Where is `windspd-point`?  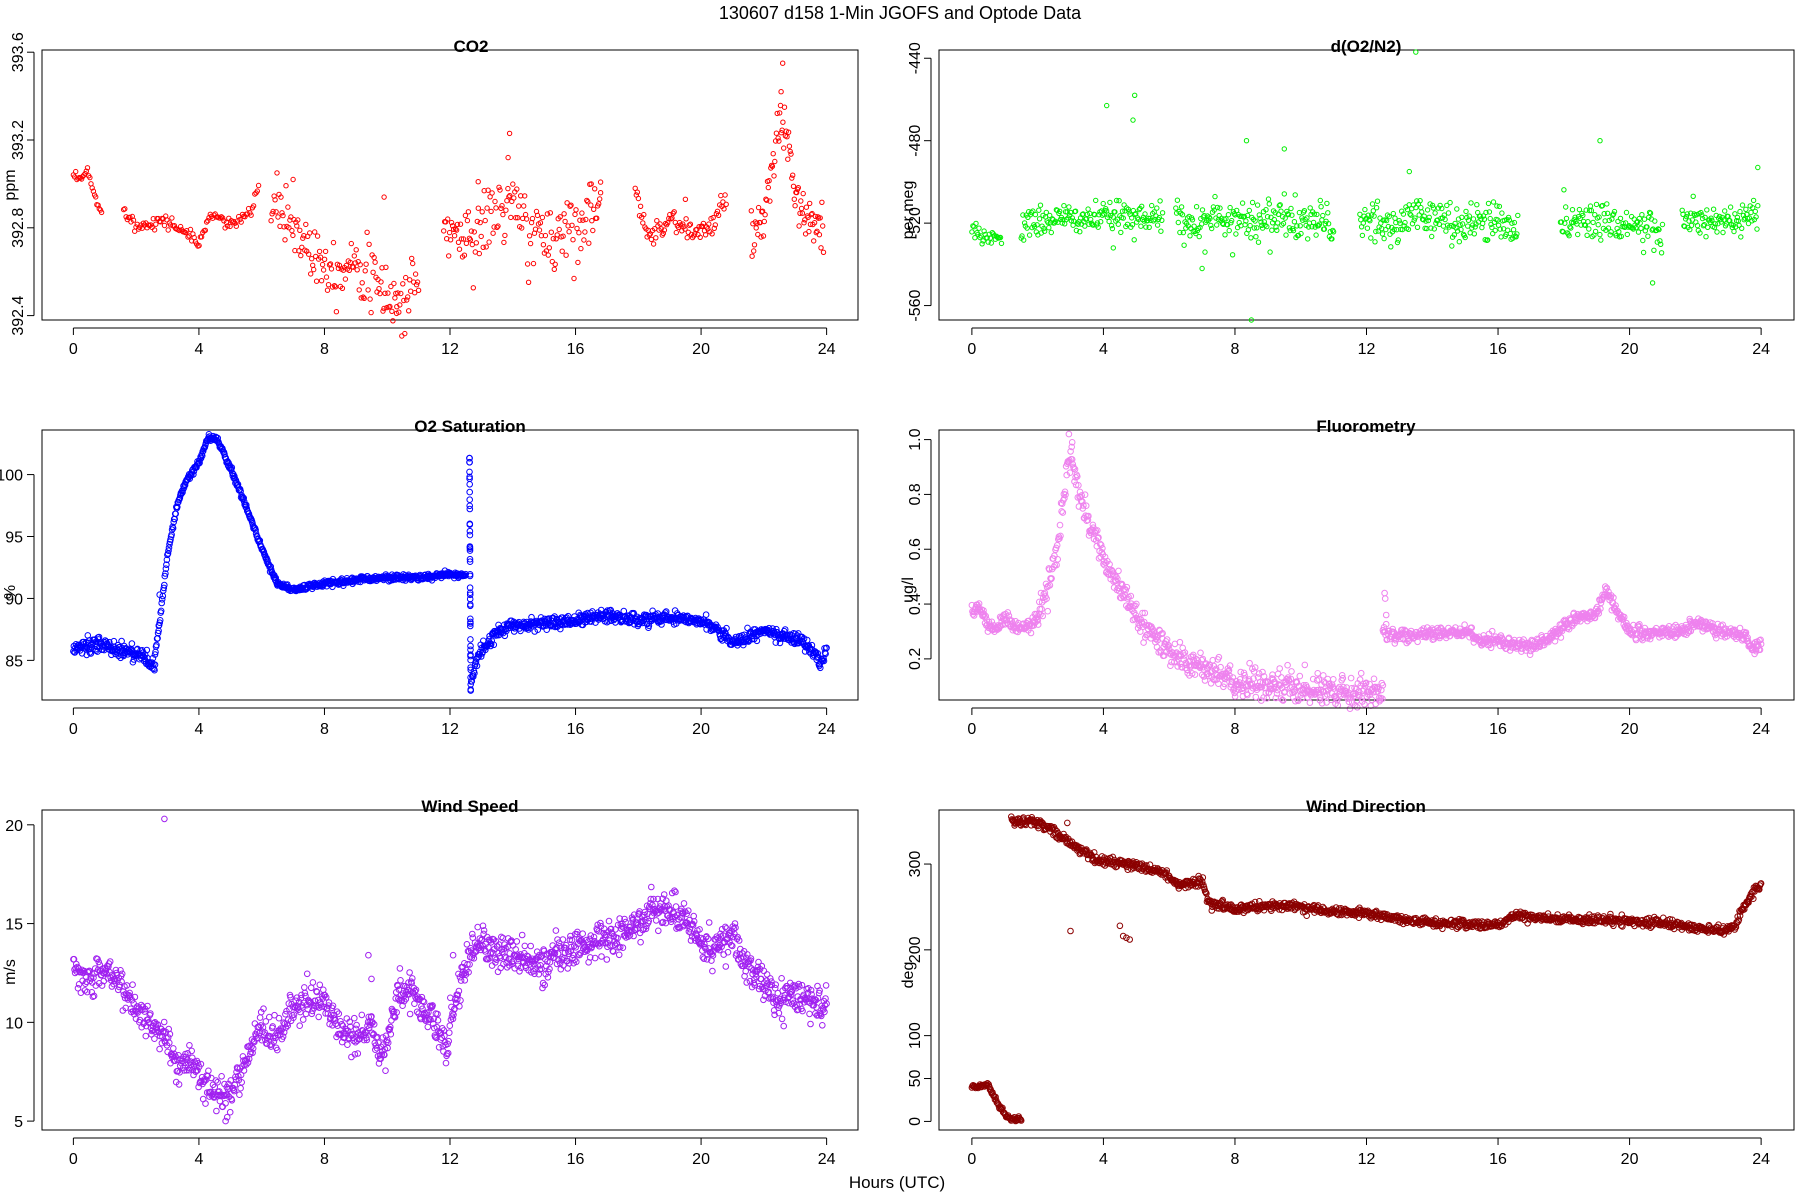 windspd-point is located at coordinates (216, 1111).